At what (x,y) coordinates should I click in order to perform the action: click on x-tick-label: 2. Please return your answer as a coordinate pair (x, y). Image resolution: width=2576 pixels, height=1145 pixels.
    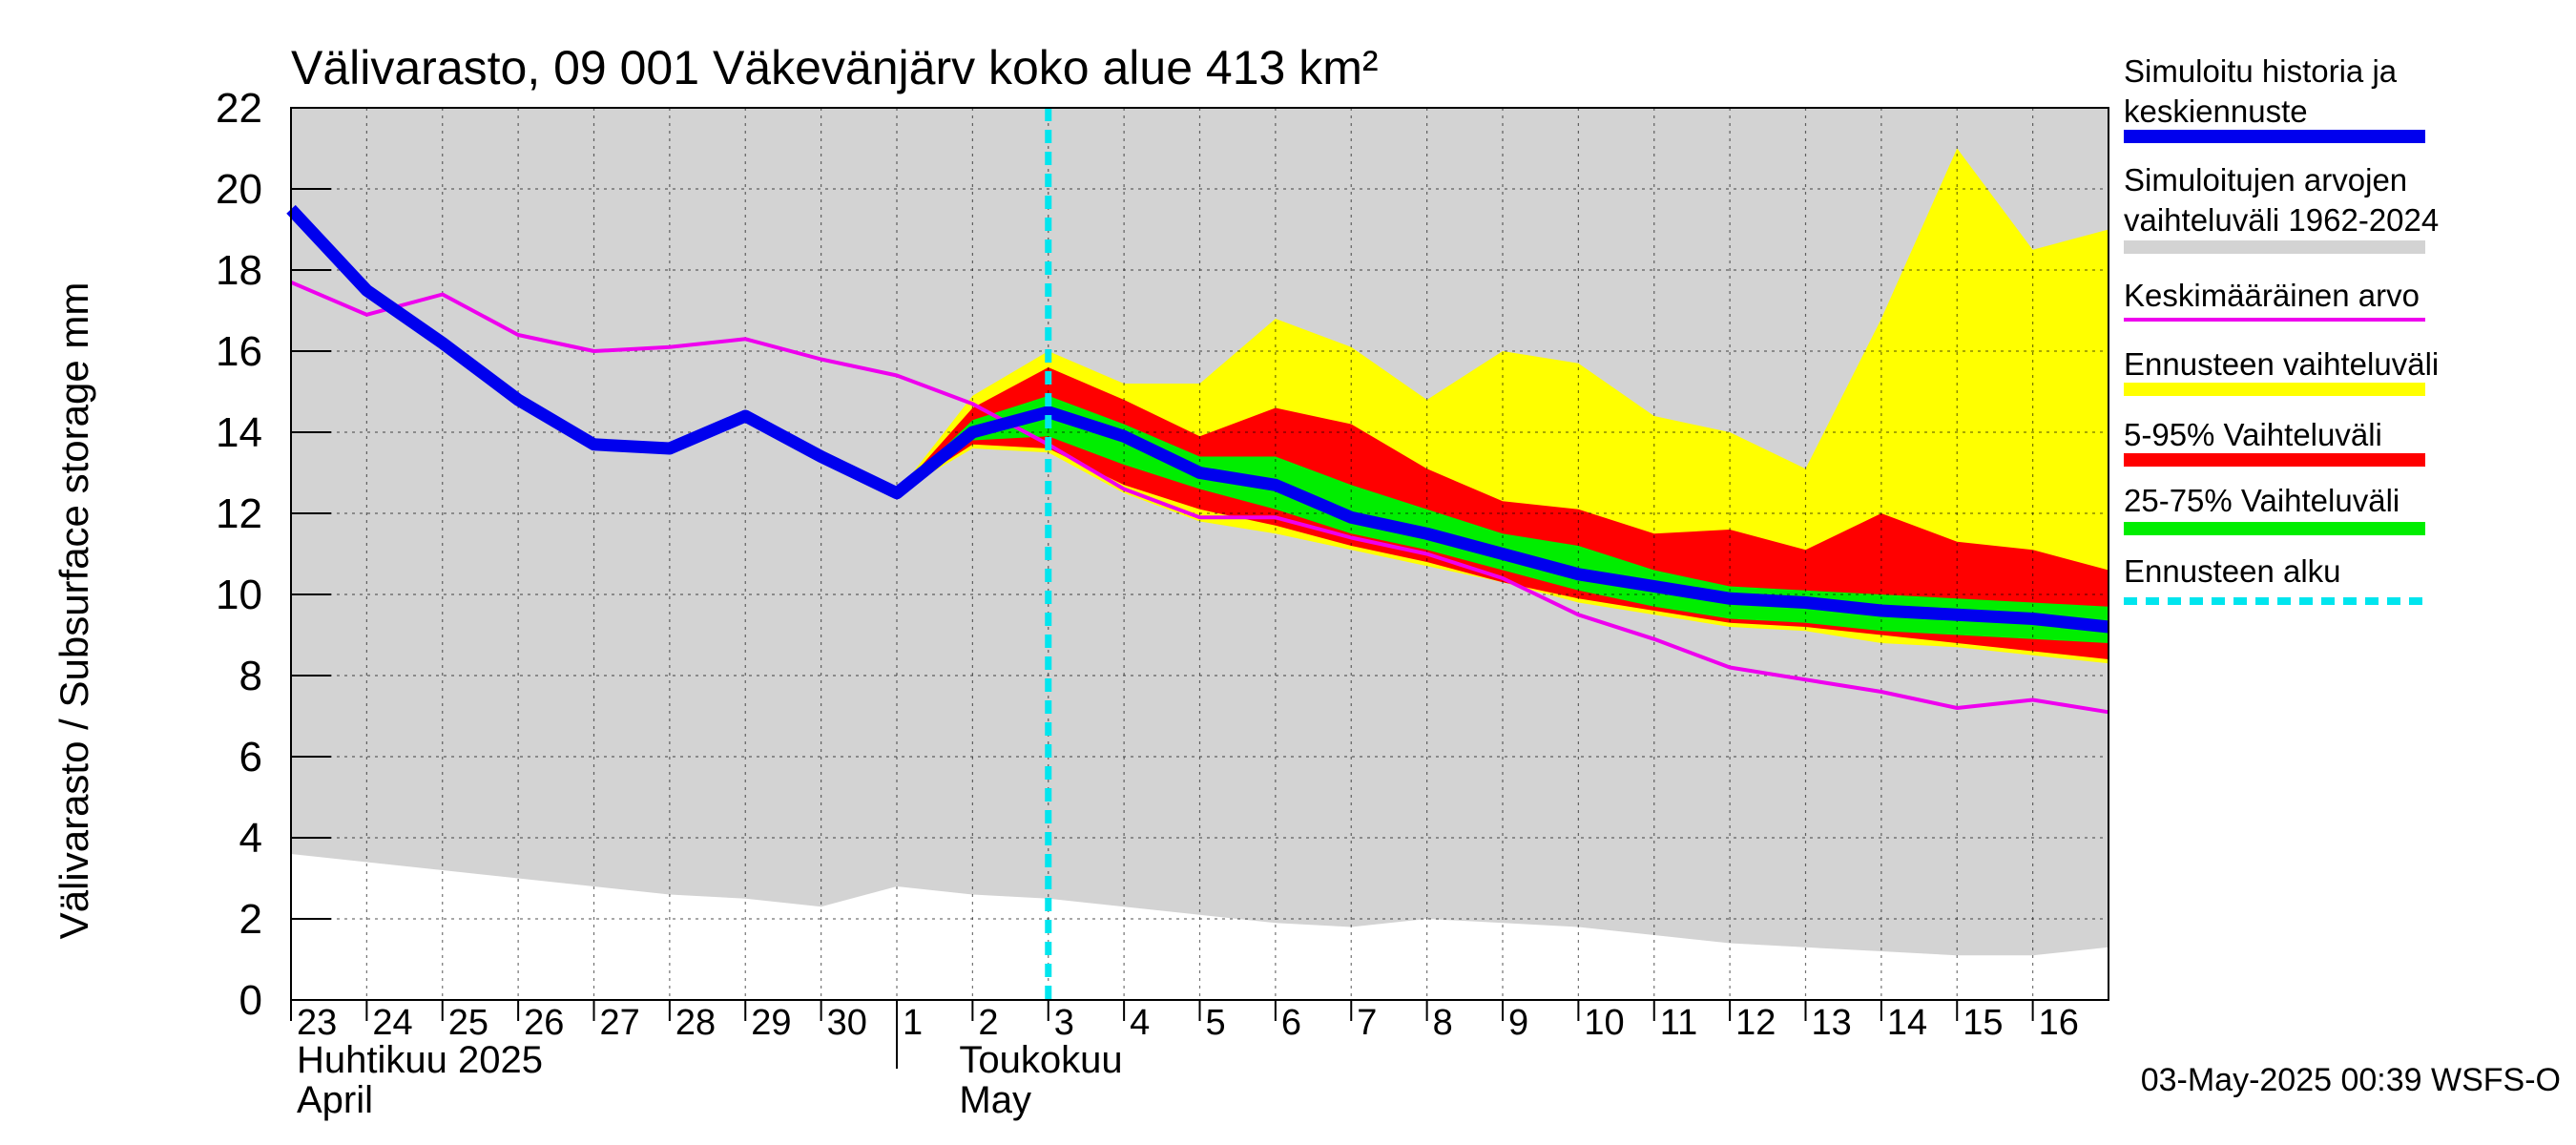
    Looking at the image, I should click on (988, 1023).